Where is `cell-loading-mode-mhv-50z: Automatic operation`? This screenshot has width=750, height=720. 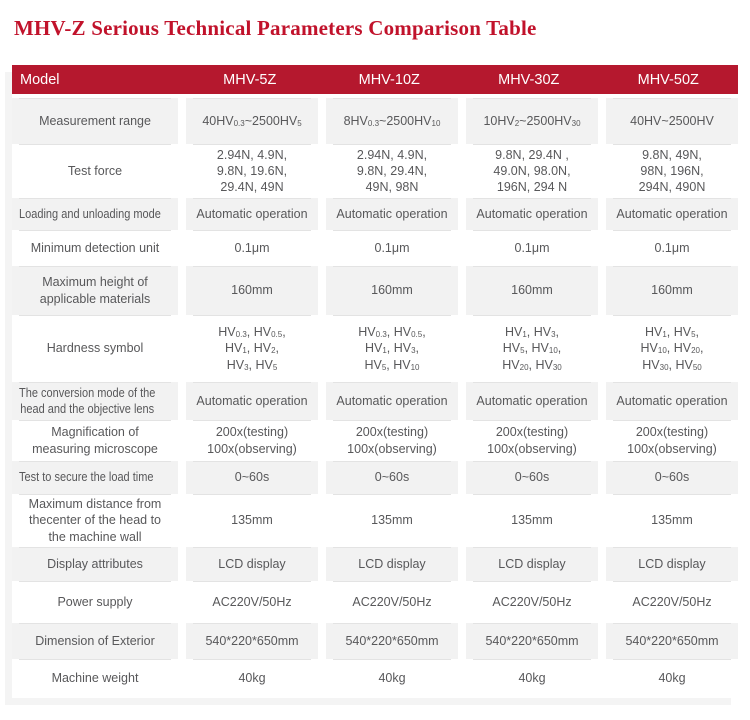 cell-loading-mode-mhv-50z: Automatic operation is located at coordinates (672, 214).